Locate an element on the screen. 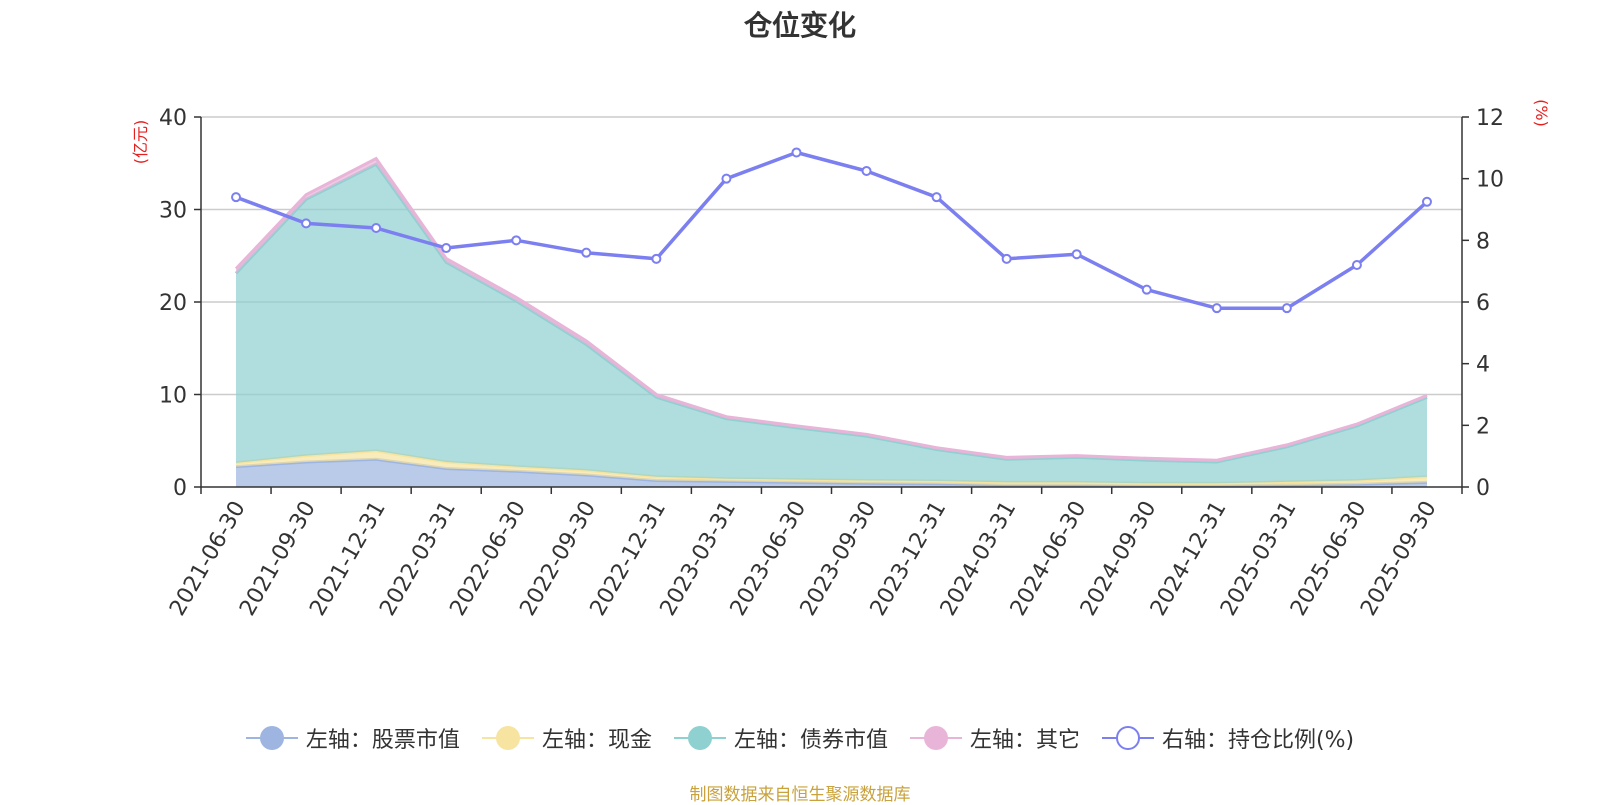 Image resolution: width=1600 pixels, height=805 pixels. legend-label: 左轴：现金 is located at coordinates (596, 740).